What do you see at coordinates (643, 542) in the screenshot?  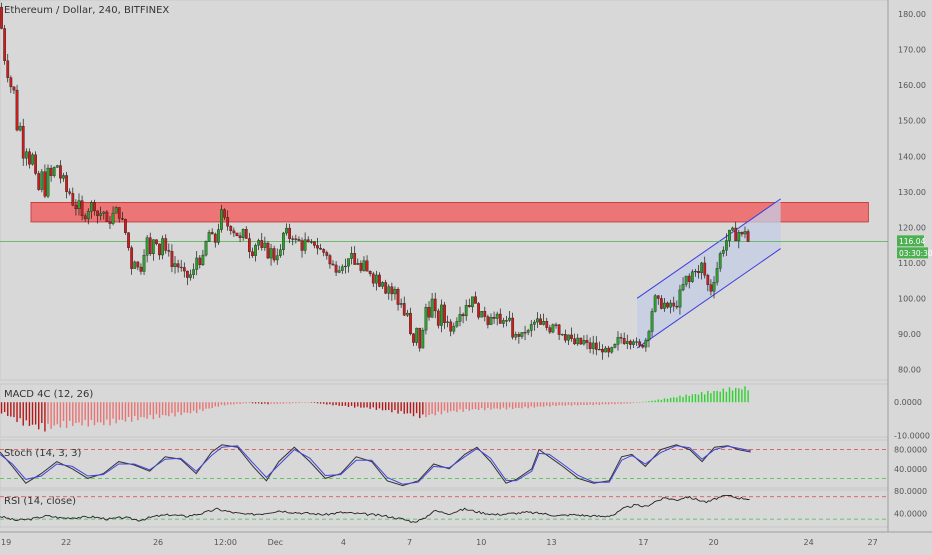 I see `time-tick-label: 17` at bounding box center [643, 542].